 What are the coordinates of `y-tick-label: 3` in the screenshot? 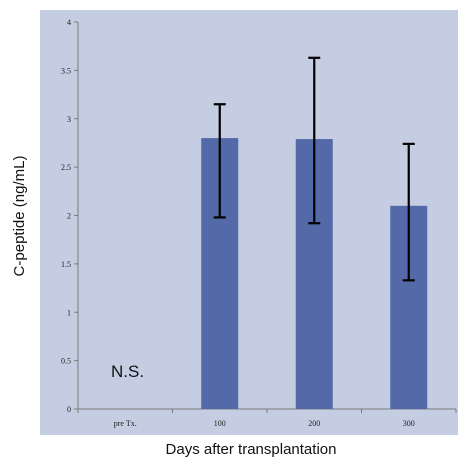 It's located at (69, 119).